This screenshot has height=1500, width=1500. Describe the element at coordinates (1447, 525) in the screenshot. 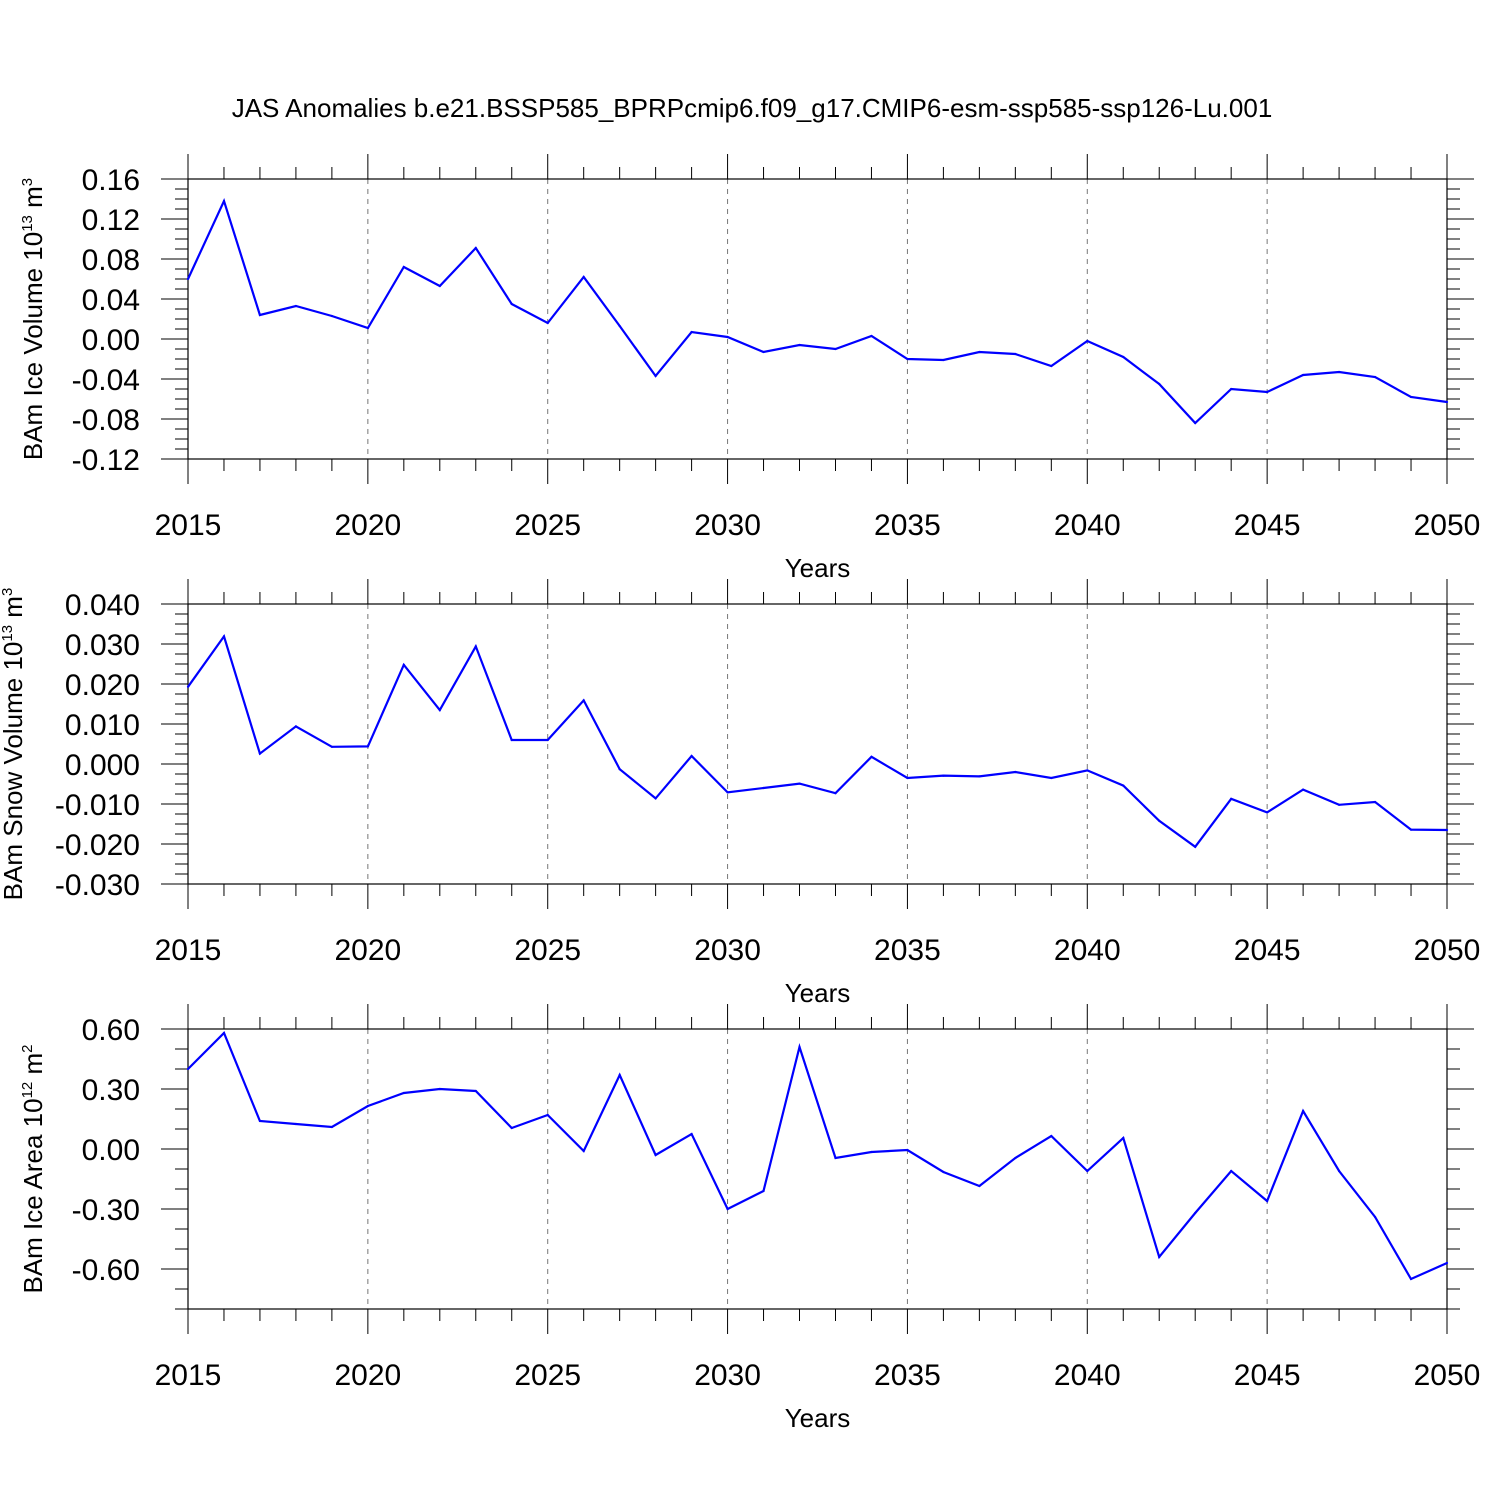

I see `panel-1-x-tick-label: 2050` at that location.